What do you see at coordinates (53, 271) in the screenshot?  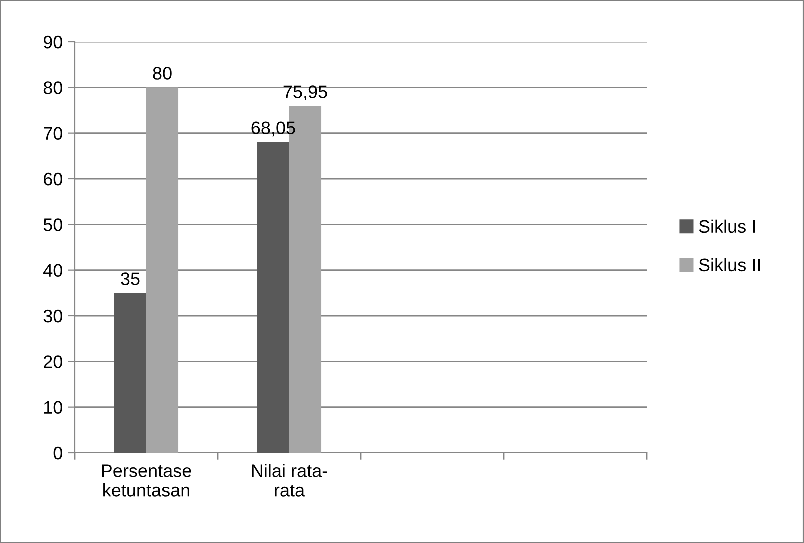 I see `y-tick-label: 40` at bounding box center [53, 271].